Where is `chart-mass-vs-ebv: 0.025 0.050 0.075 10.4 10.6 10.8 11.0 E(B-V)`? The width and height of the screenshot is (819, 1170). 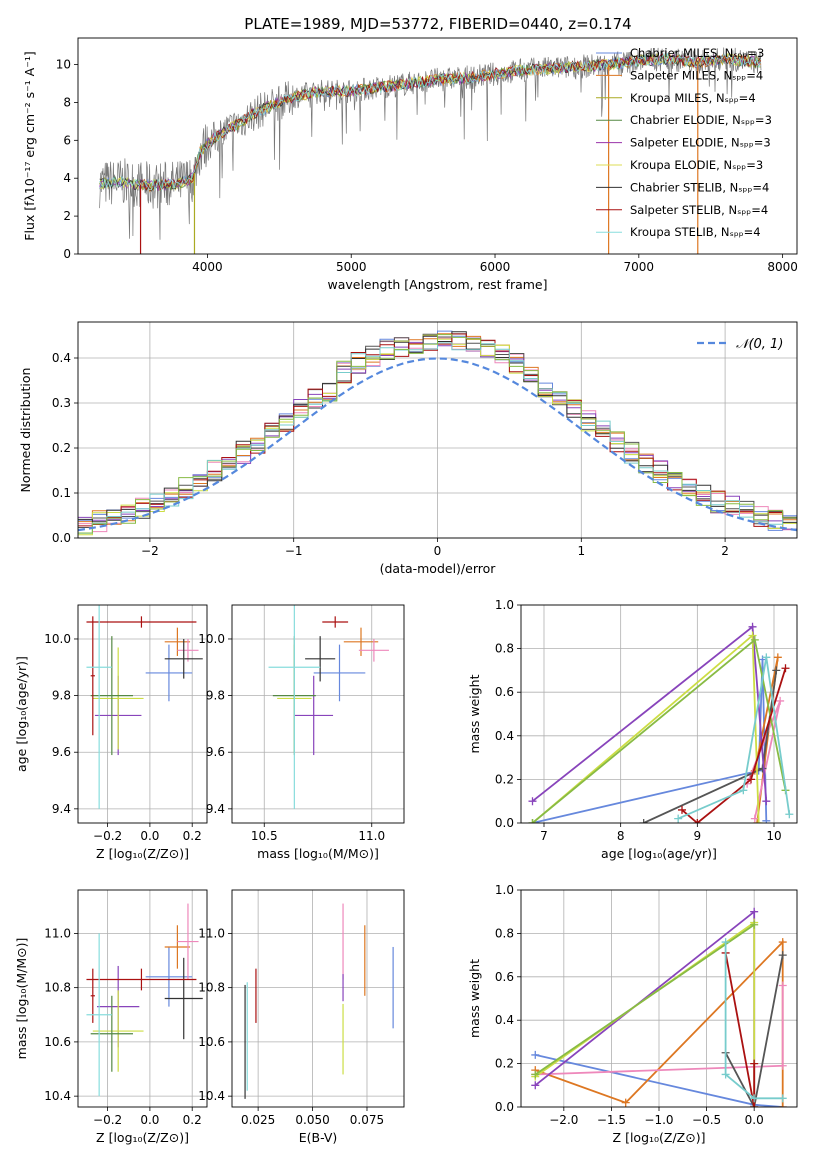
chart-mass-vs-ebv: 0.025 0.050 0.075 10.4 10.6 10.8 11.0 E(B-V) is located at coordinates (301, 1017).